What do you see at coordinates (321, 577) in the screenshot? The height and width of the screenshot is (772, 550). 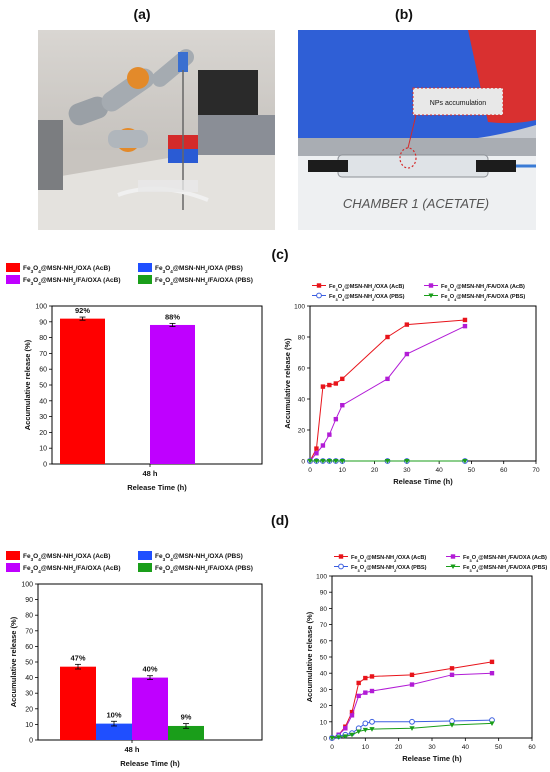 I see `y-tick-label: 100` at bounding box center [321, 577].